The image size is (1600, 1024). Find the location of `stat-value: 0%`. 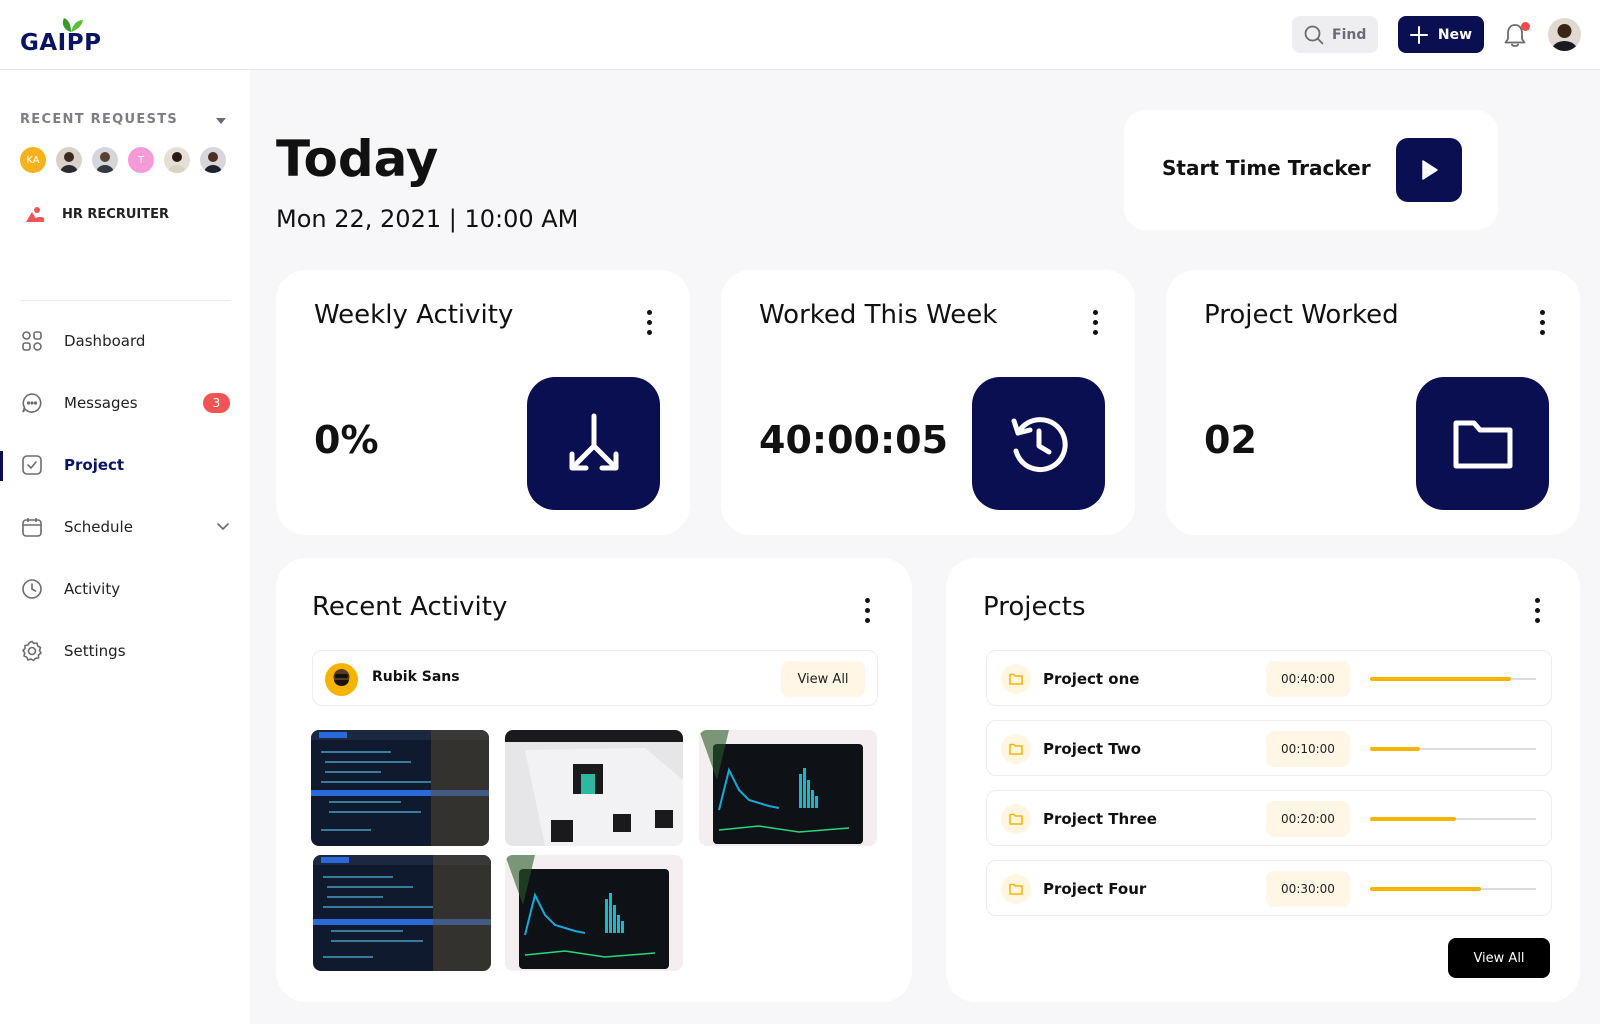

stat-value: 0% is located at coordinates (346, 440).